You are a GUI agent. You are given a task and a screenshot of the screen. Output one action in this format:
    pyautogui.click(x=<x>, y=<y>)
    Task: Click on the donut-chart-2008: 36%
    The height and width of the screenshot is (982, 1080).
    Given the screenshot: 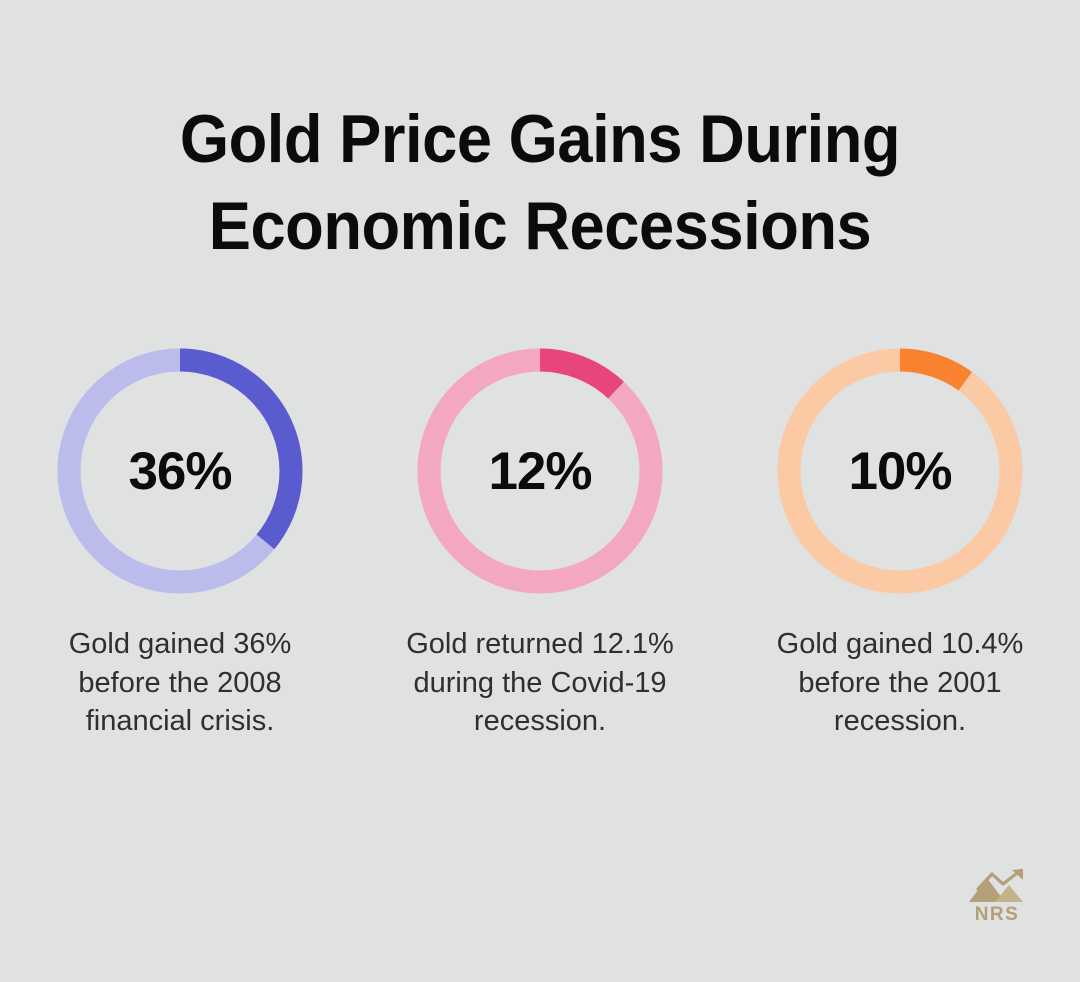 What is the action you would take?
    pyautogui.click(x=180, y=471)
    